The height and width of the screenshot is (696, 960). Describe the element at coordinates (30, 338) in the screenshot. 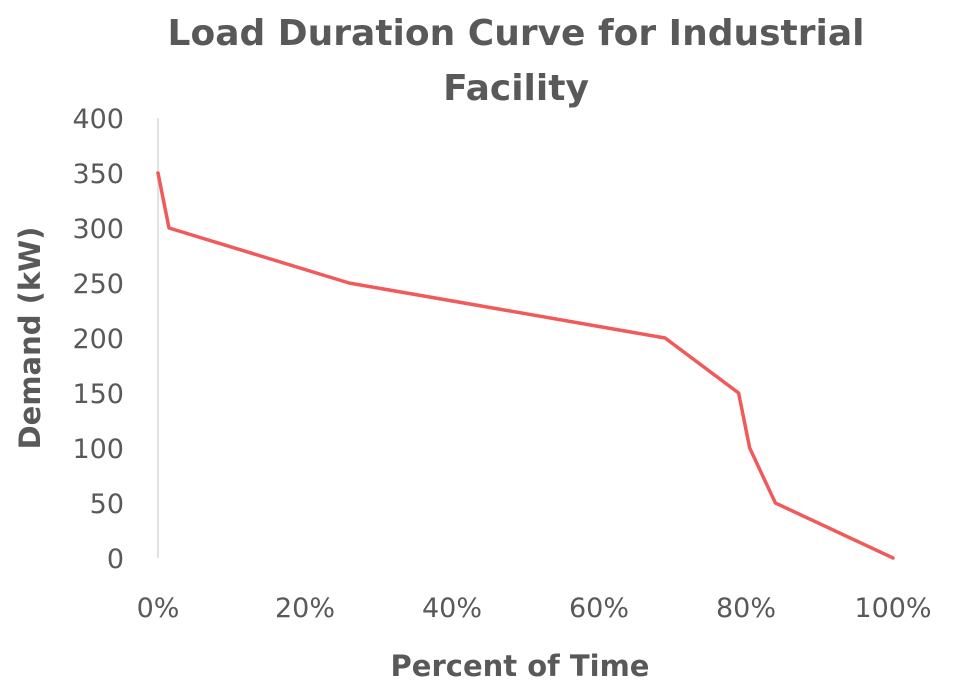

I see `y-axis-title: Demand (kW)` at that location.